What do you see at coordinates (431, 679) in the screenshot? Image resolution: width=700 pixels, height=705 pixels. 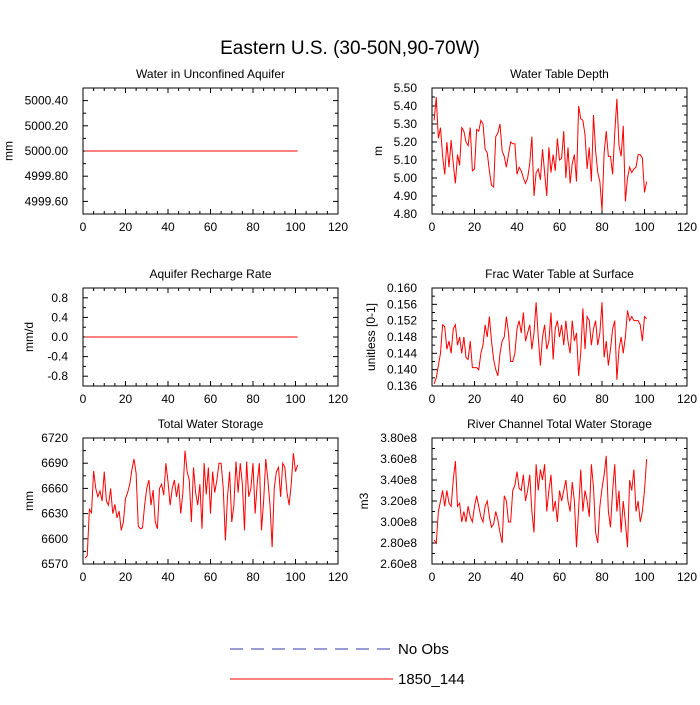 I see `legend-label-model: 1850_144` at bounding box center [431, 679].